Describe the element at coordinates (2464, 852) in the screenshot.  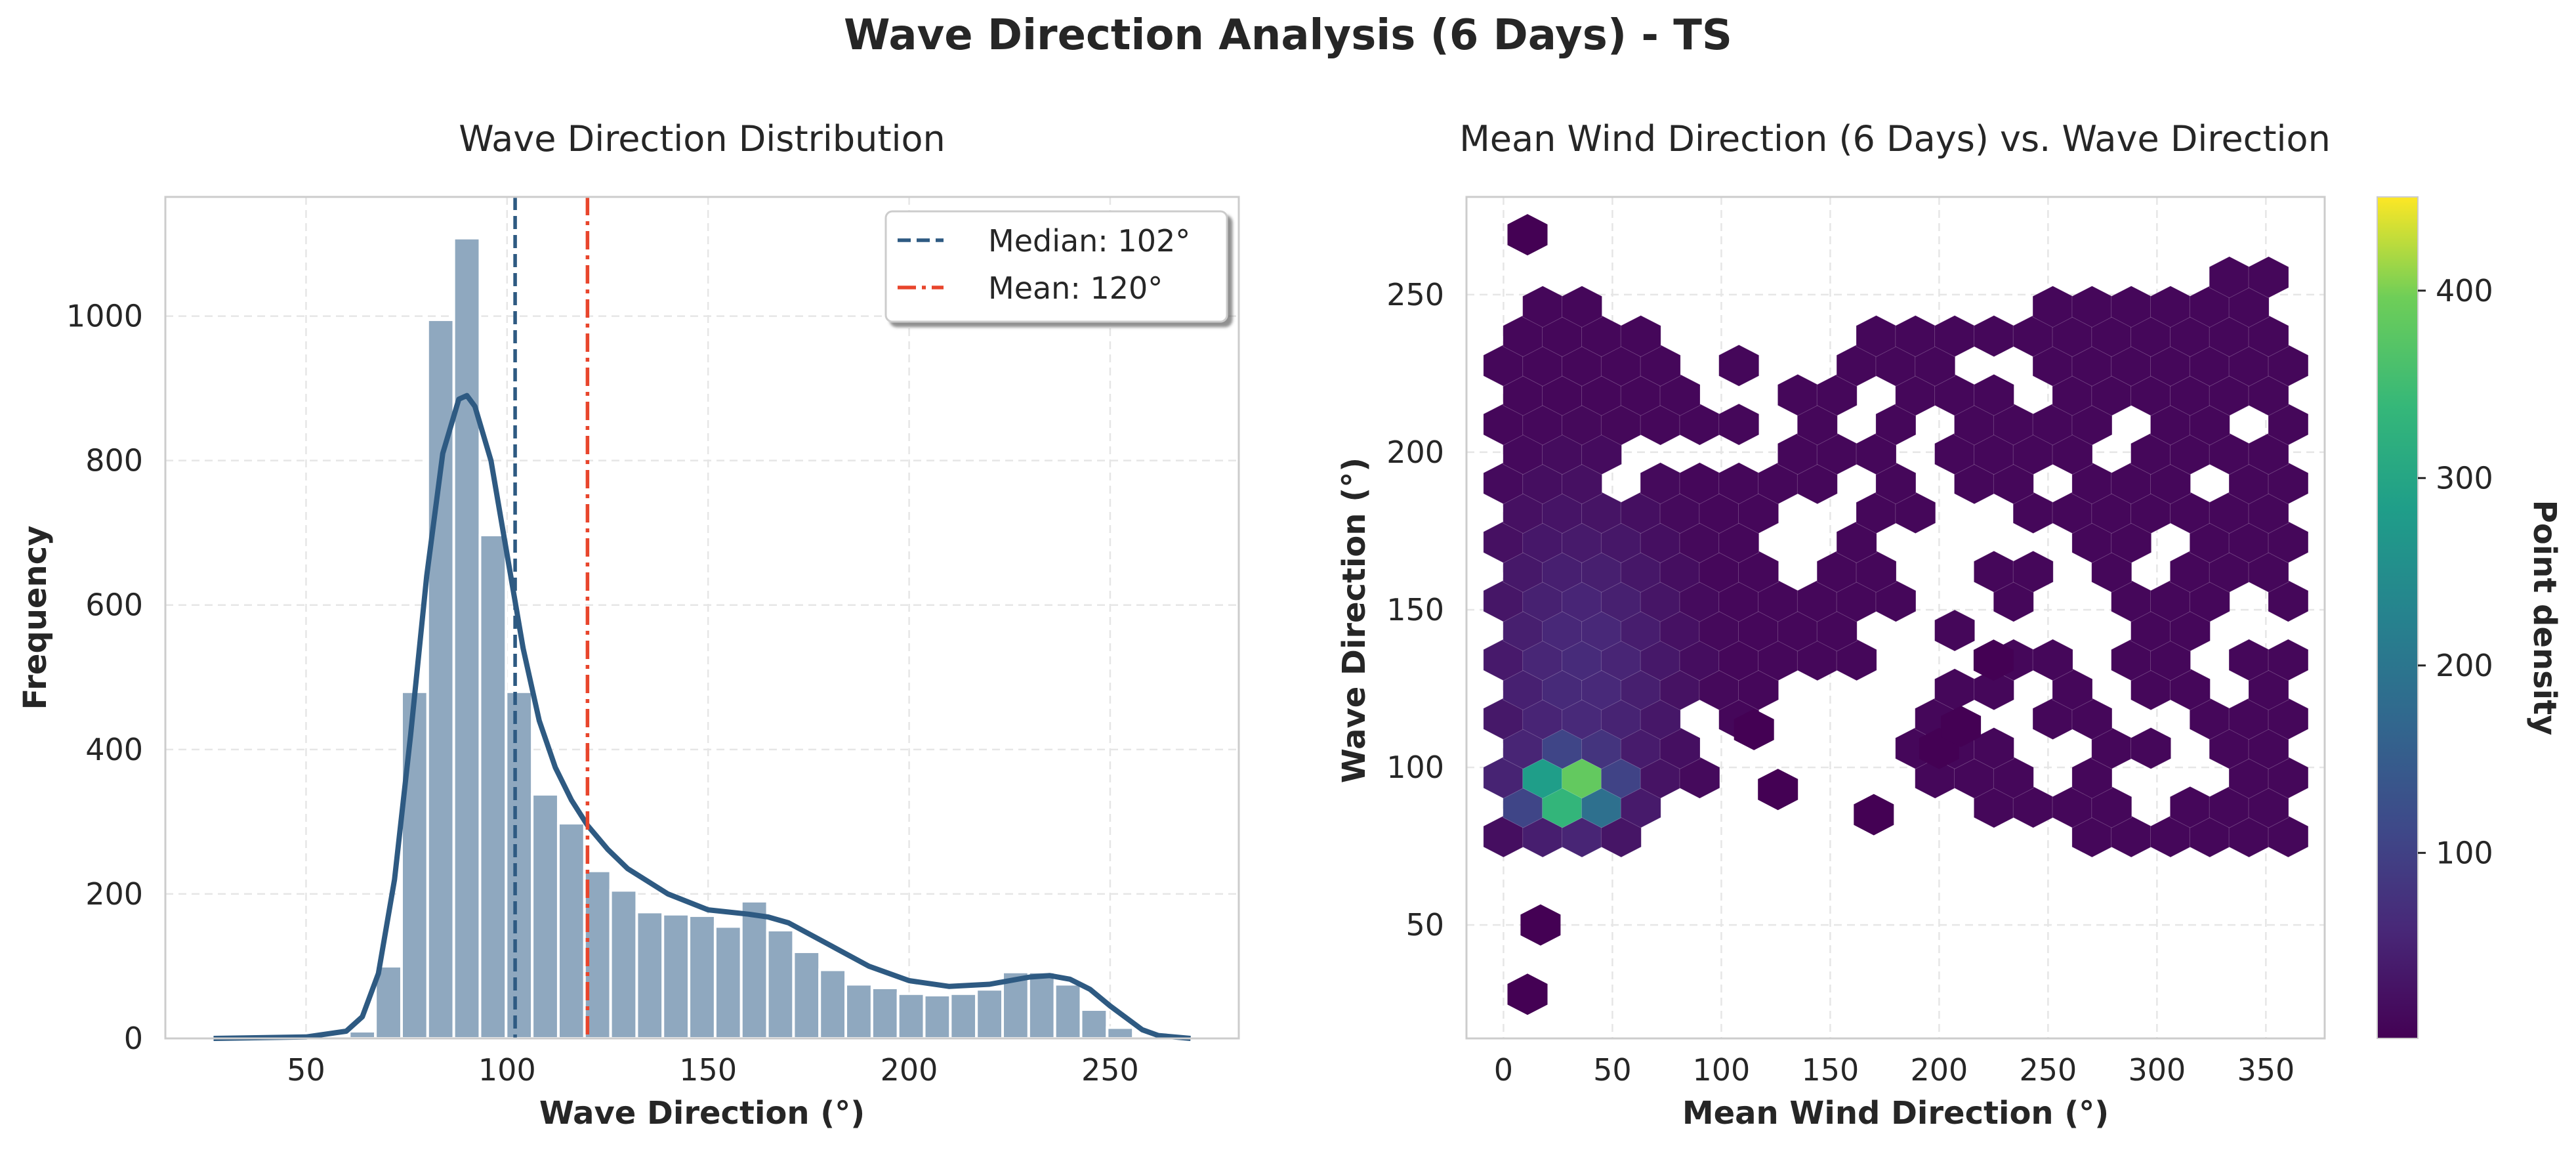
I see `colorbar-tick-label: 100` at that location.